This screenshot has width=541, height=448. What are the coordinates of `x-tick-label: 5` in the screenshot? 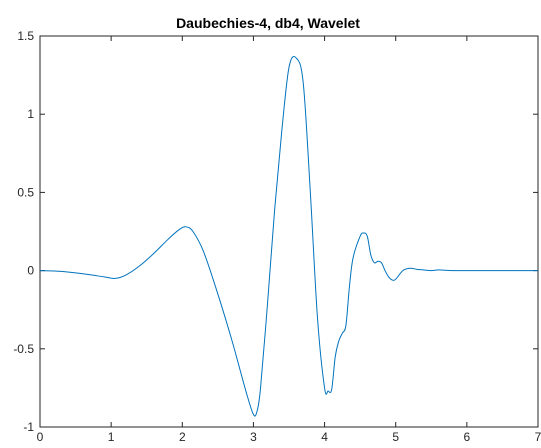 It's located at (395, 437).